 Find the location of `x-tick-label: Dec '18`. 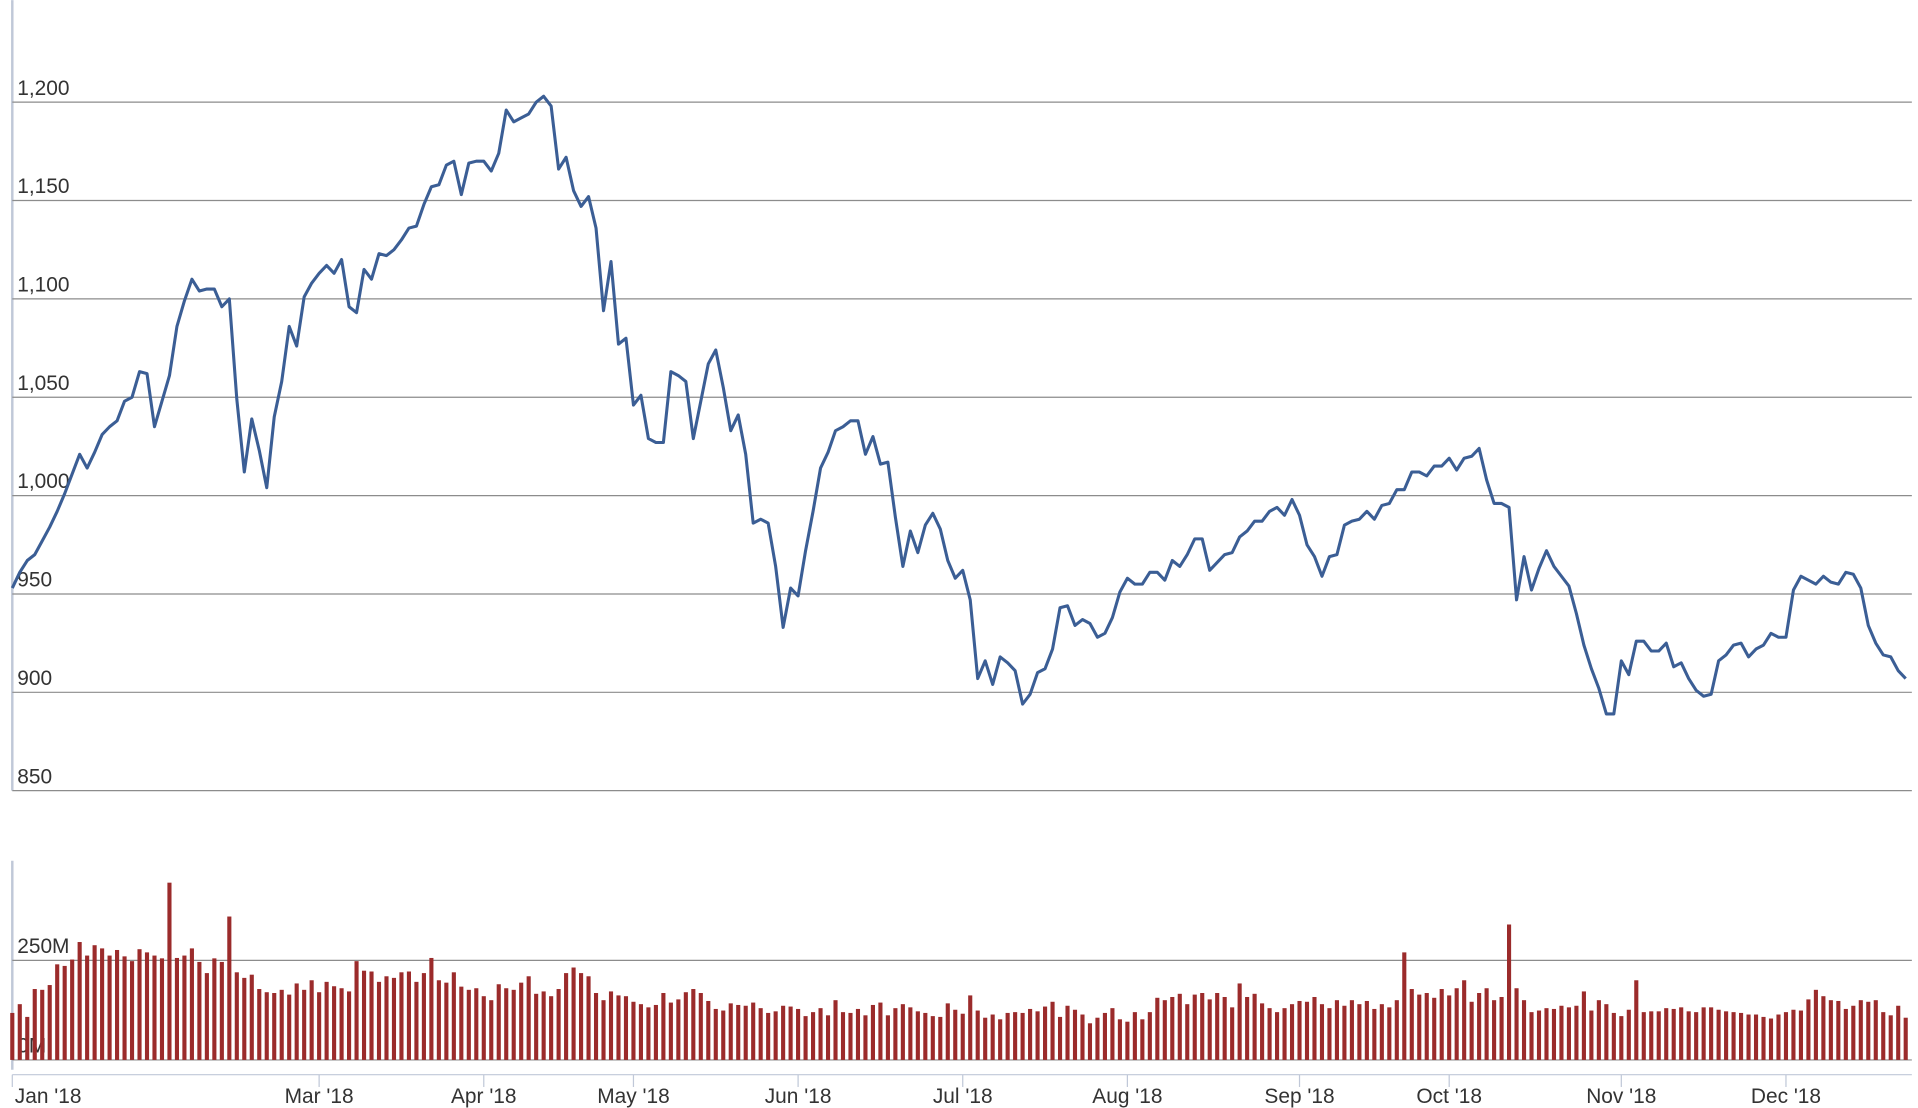

x-tick-label: Dec '18 is located at coordinates (1786, 1096).